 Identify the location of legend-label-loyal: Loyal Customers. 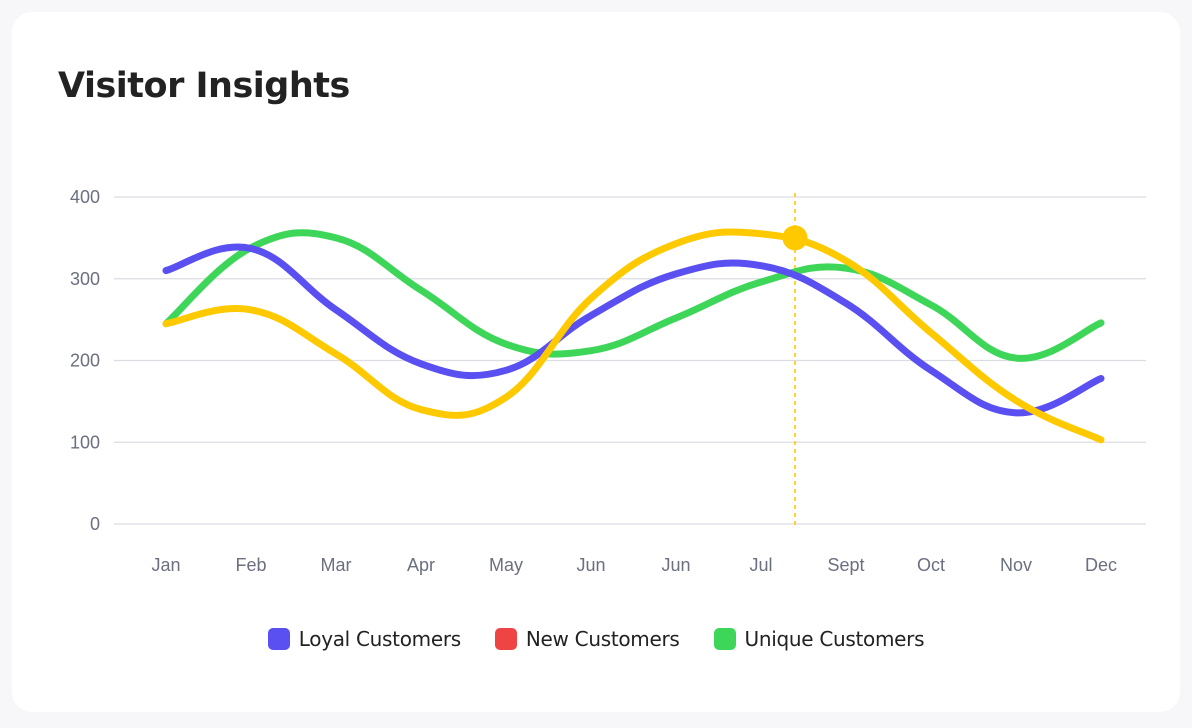
(379, 639).